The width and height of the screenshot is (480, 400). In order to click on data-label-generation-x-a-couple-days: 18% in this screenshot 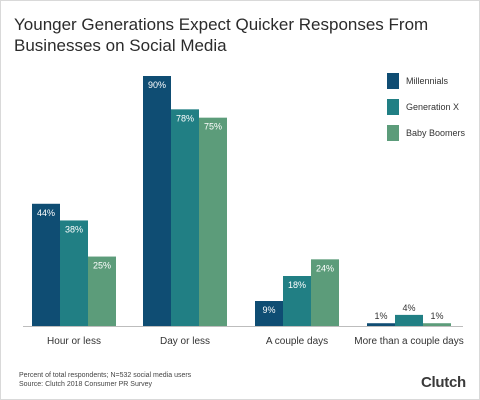, I will do `click(297, 285)`.